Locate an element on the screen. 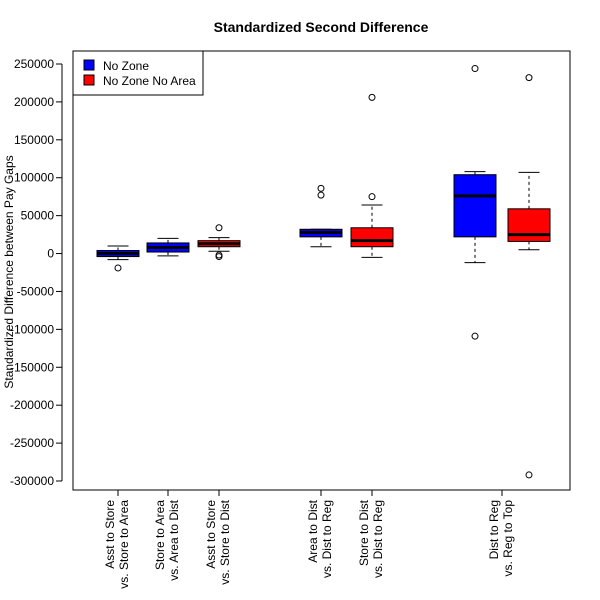 This screenshot has height=600, width=600. x-tick-label-line2: vs. Area to Dist is located at coordinates (174, 539).